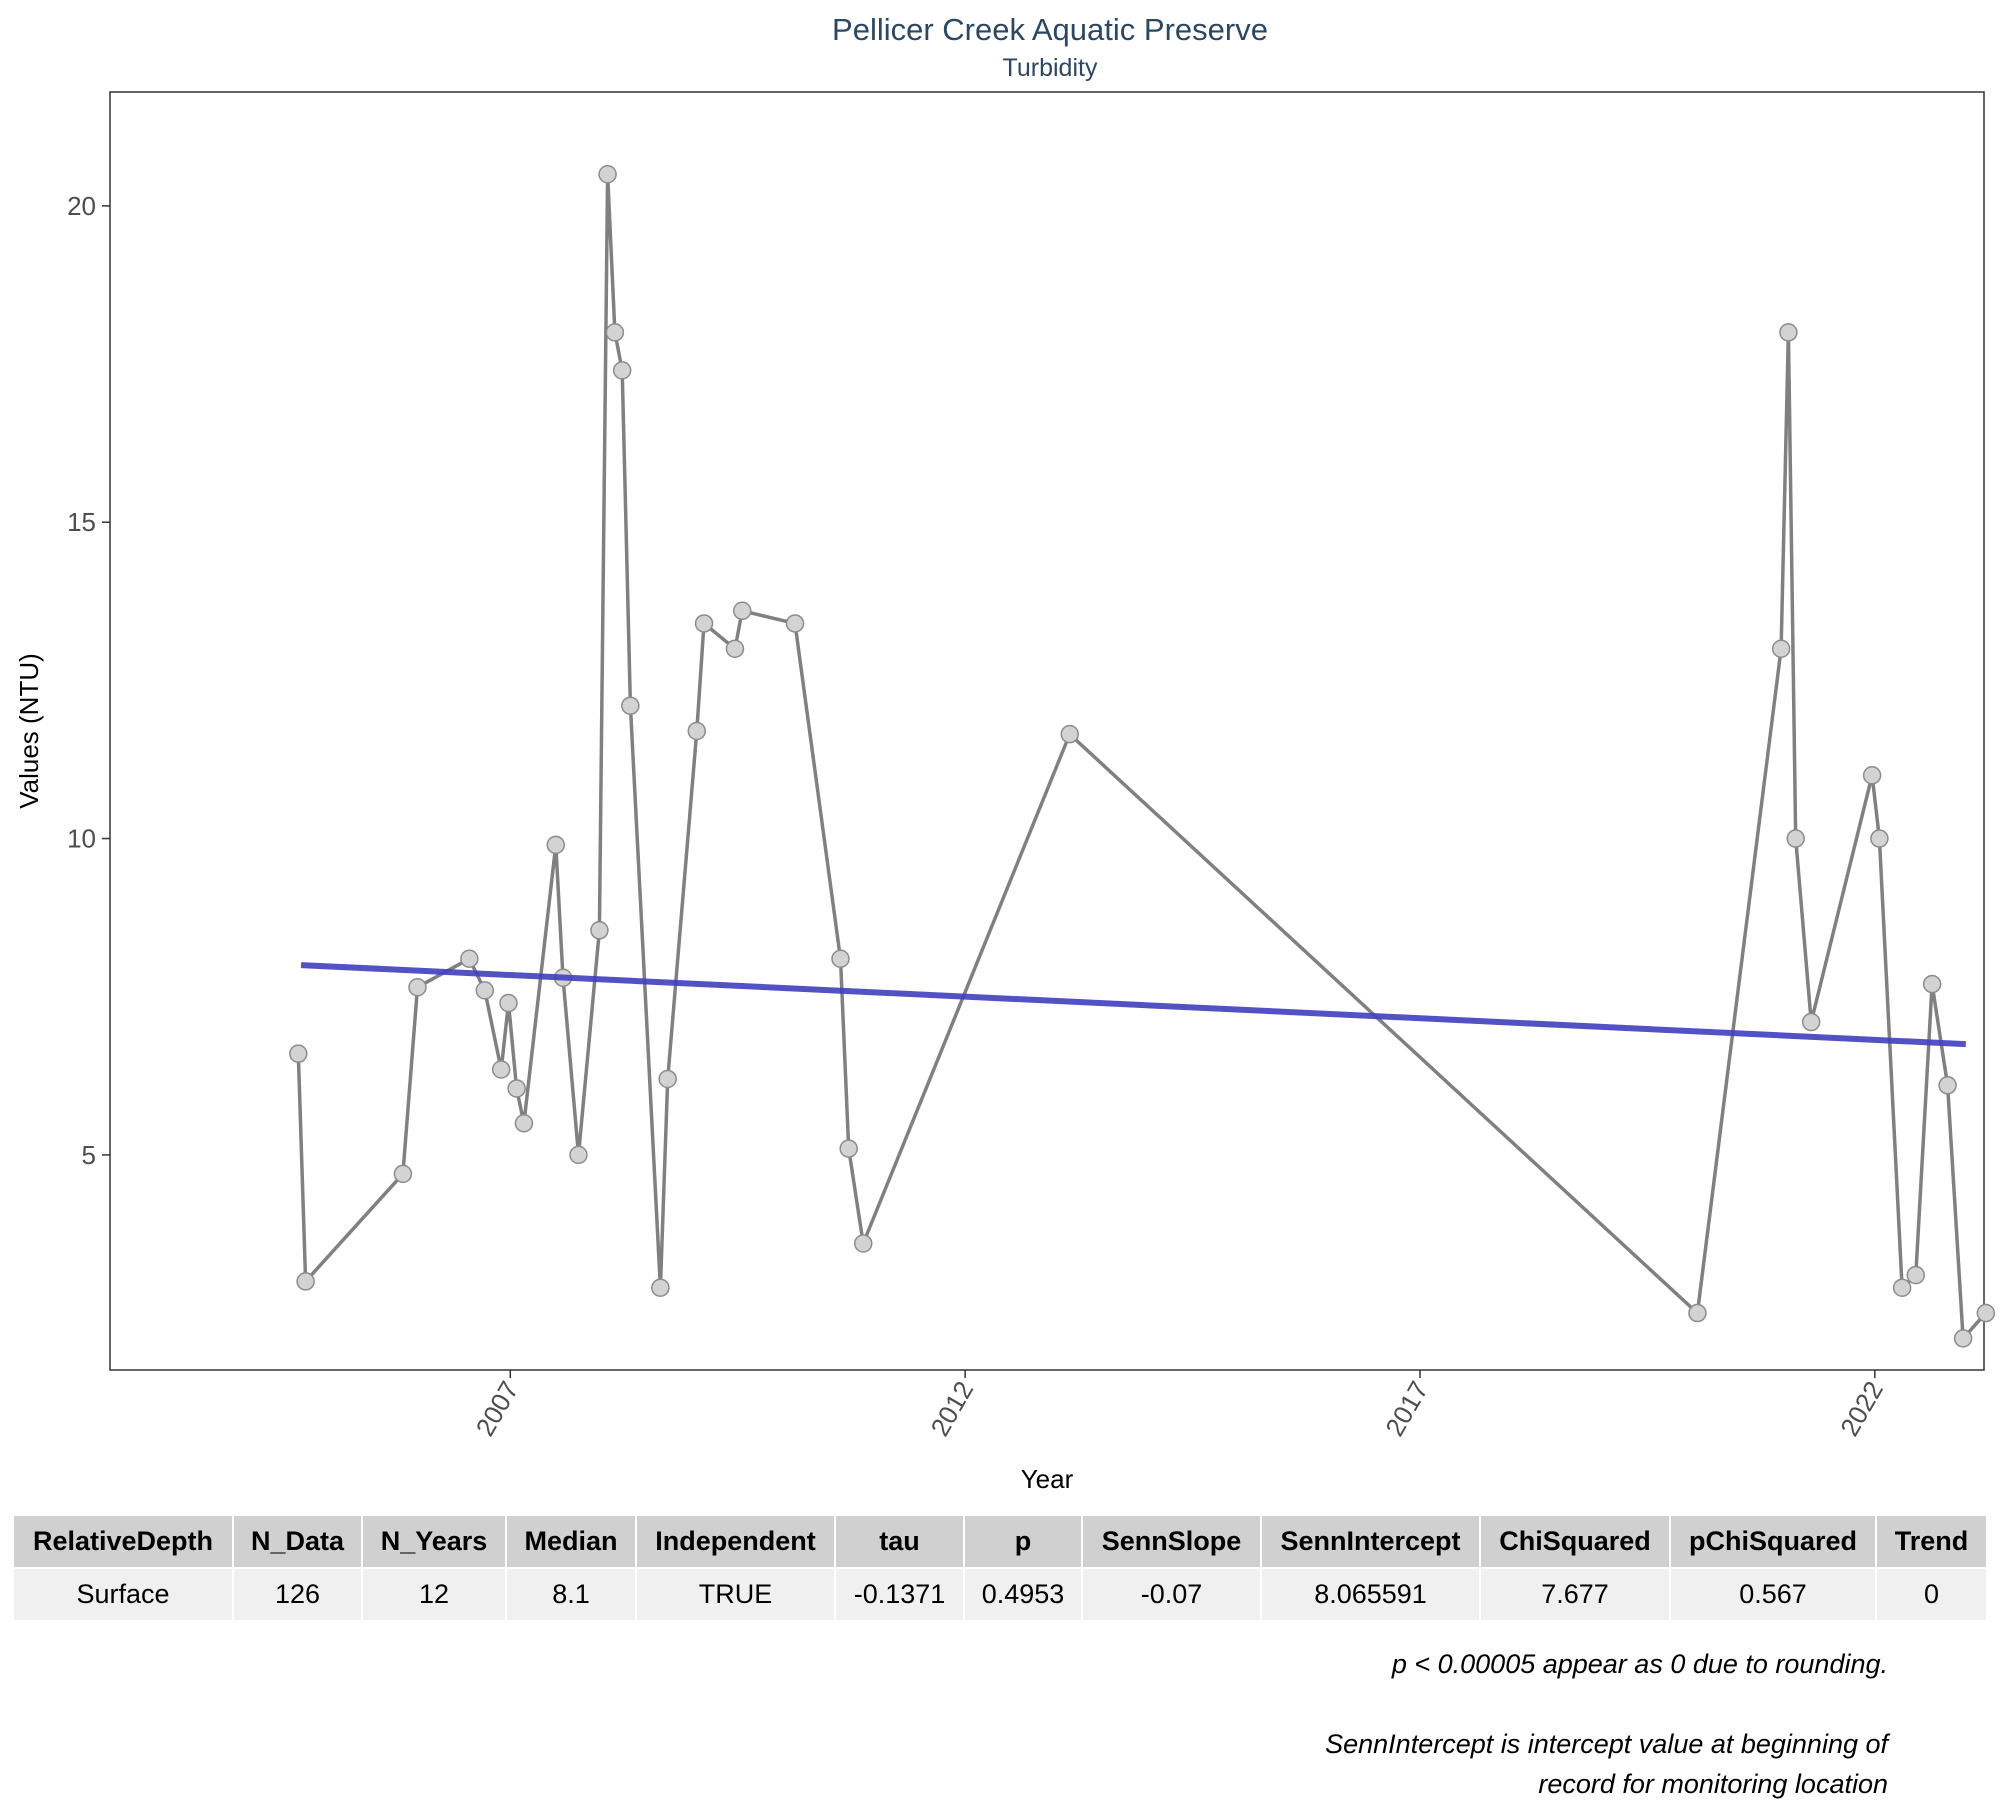  Describe the element at coordinates (571, 1542) in the screenshot. I see `table-header-cell: Median` at that location.